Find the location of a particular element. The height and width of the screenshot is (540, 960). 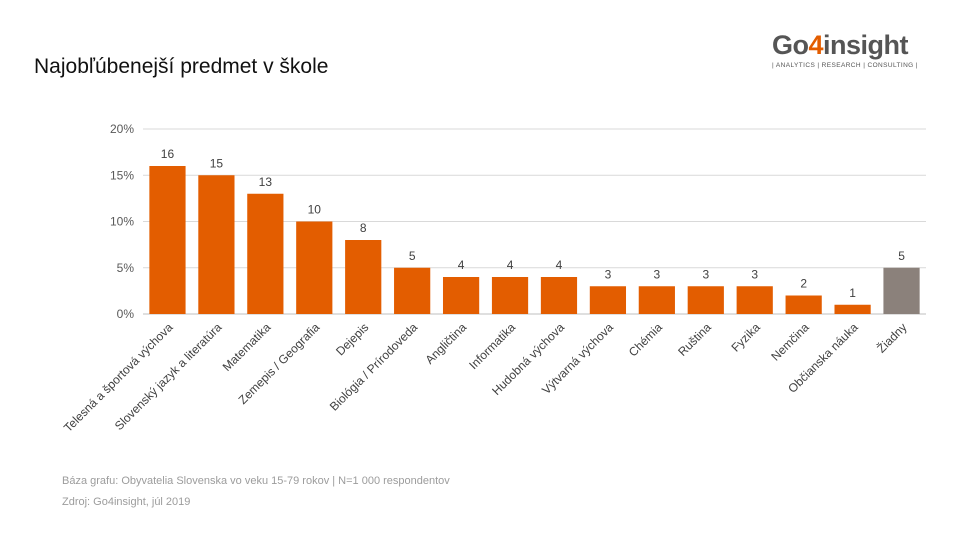

y-tick-label: 0% is located at coordinates (126, 314).